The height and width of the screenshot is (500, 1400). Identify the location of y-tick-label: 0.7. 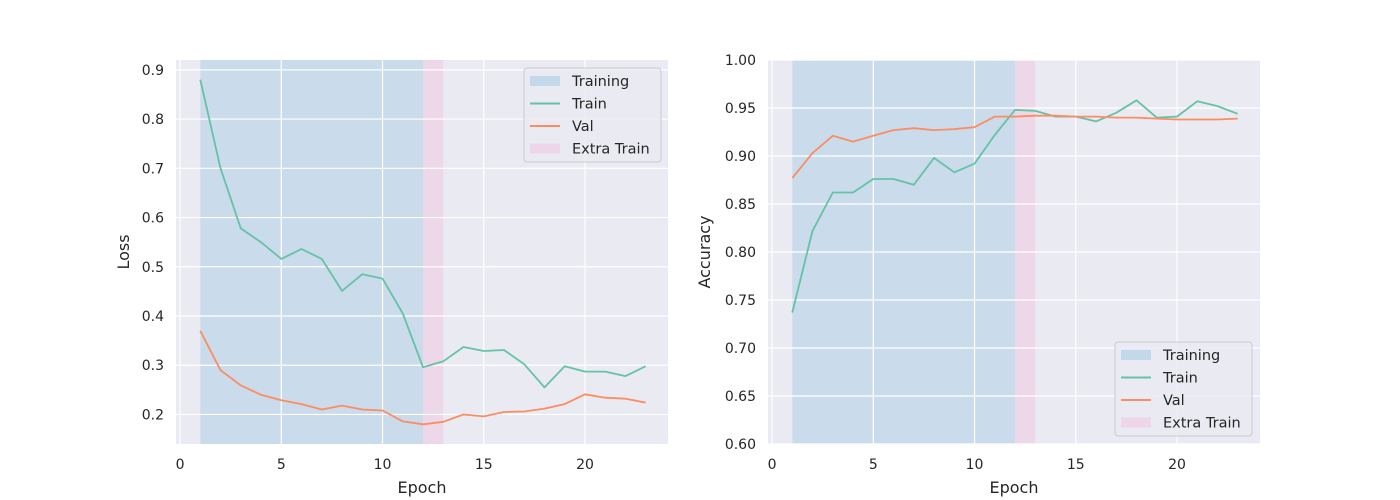
(153, 169).